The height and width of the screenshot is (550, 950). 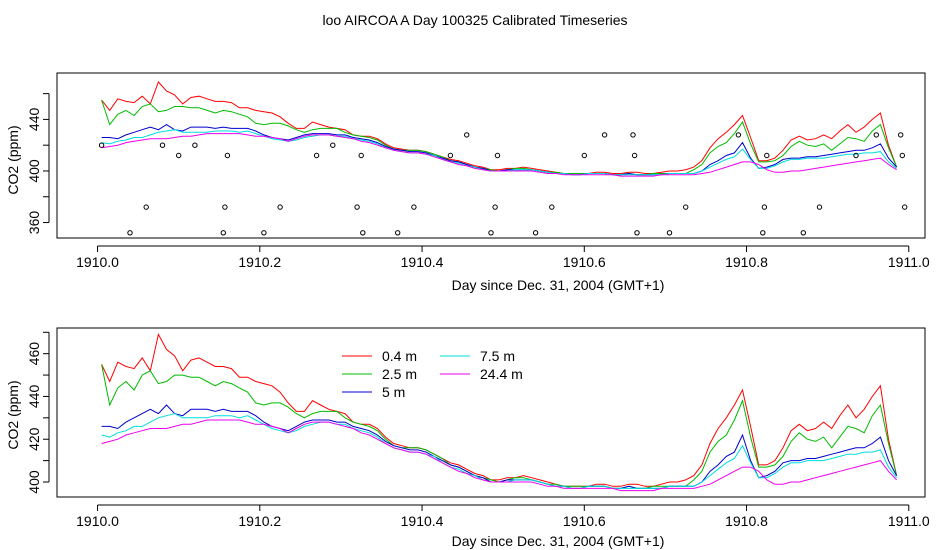 What do you see at coordinates (13, 414) in the screenshot?
I see `lower-y-axis-label: CO2 (ppm)` at bounding box center [13, 414].